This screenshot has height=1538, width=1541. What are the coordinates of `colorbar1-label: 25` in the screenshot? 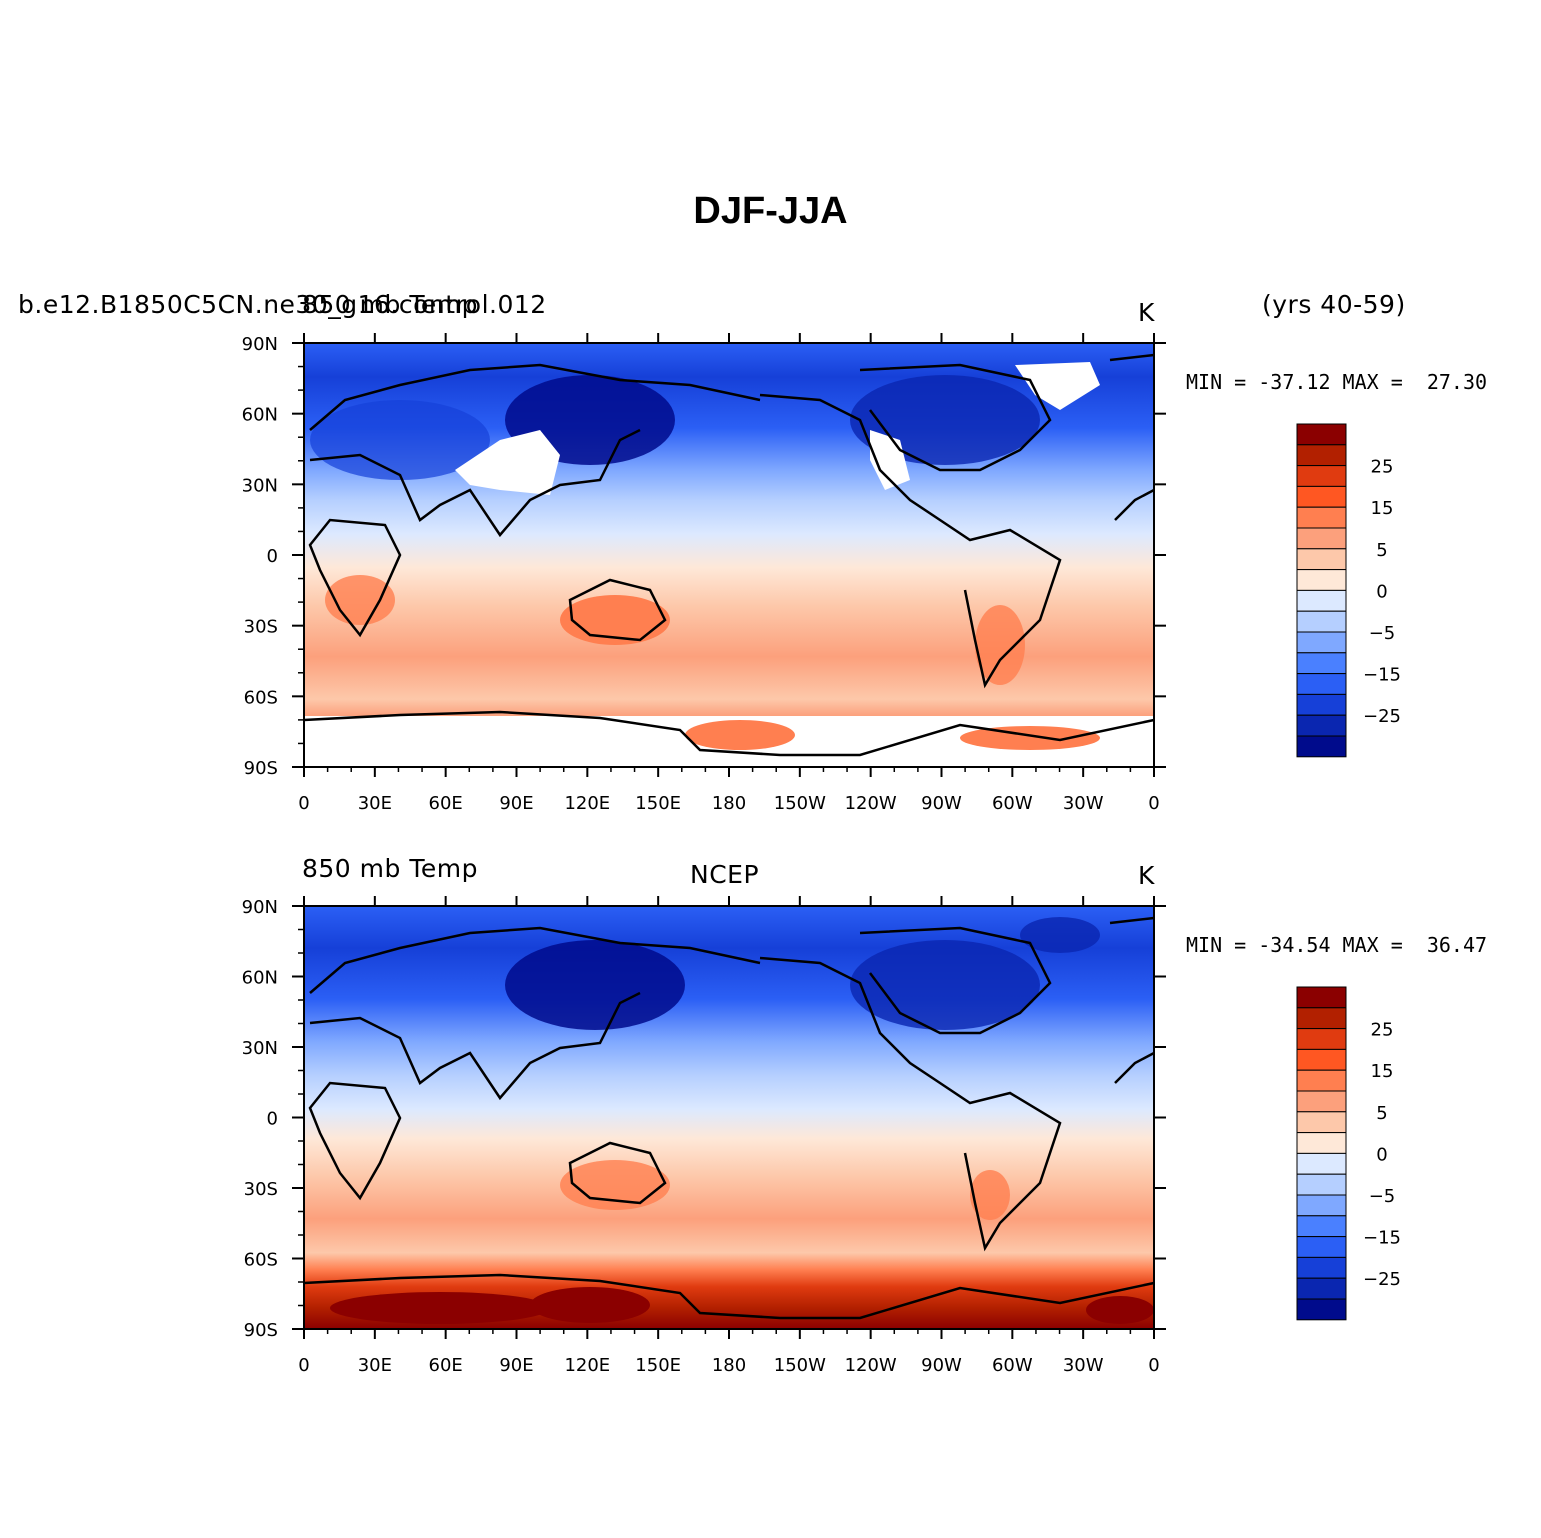 It's located at (1382, 467).